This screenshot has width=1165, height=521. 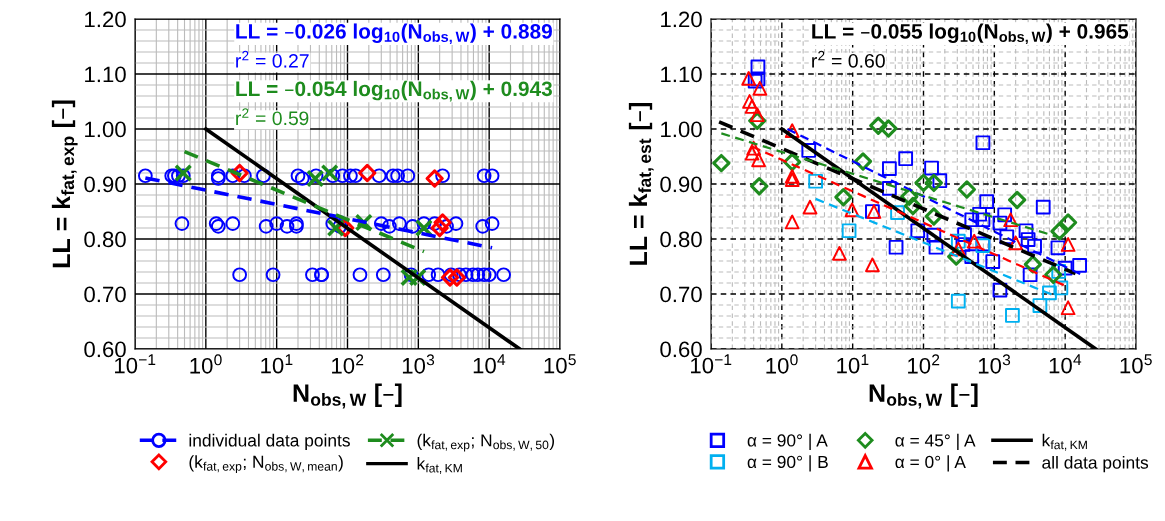 I want to click on annotation: r$^{2}$ = 0.60, so click(x=848, y=59).